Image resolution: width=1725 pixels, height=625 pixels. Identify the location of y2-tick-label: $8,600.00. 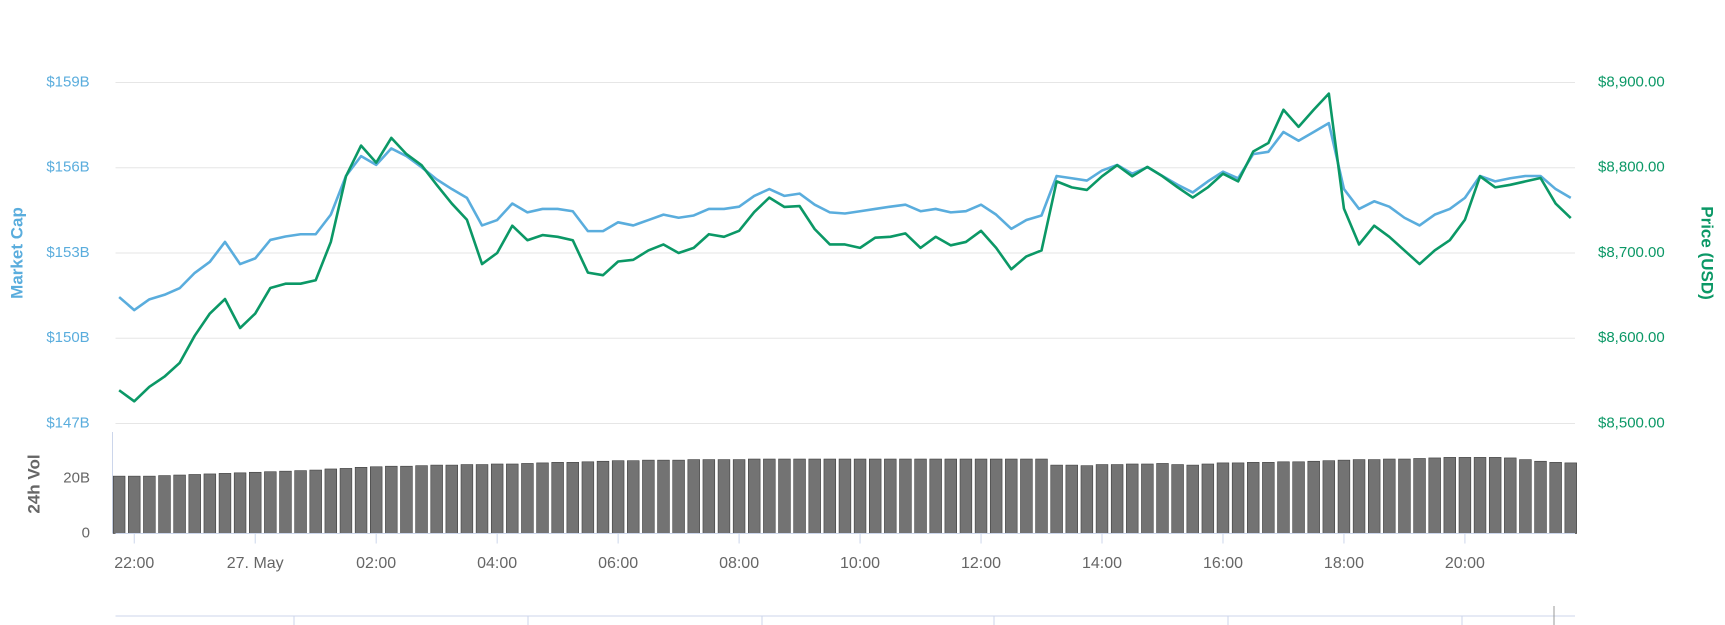
(1631, 337).